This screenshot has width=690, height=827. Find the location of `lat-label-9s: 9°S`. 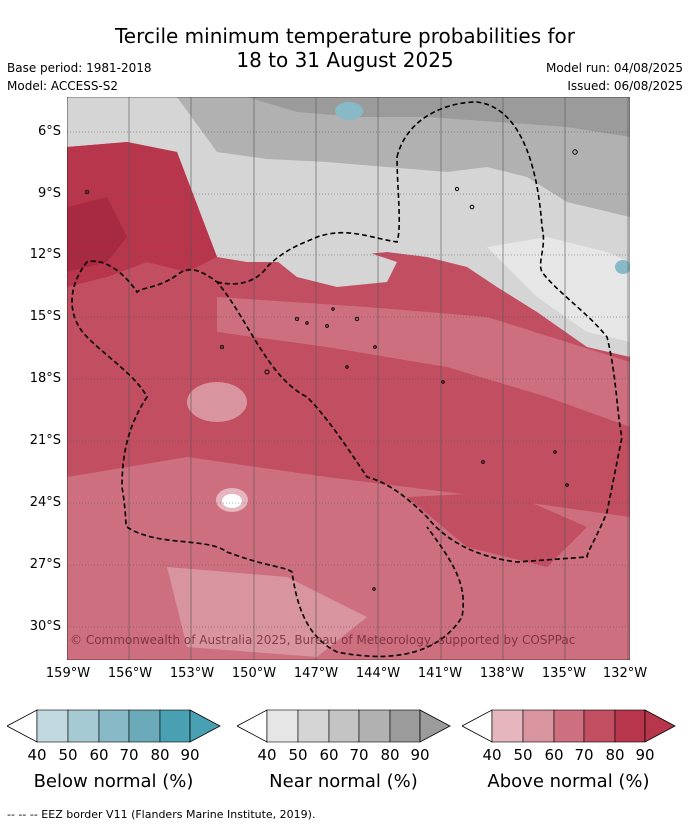

lat-label-9s: 9°S is located at coordinates (49, 193).